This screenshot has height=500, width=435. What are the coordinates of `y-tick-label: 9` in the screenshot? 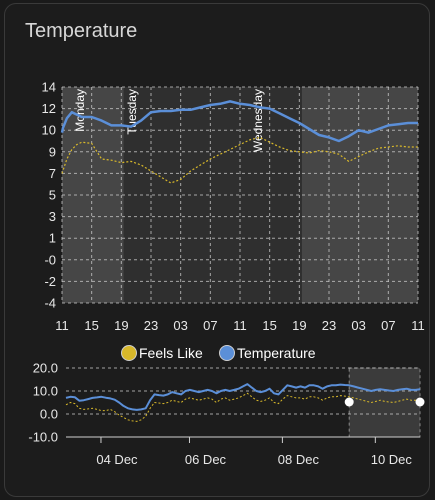 It's located at (52, 151).